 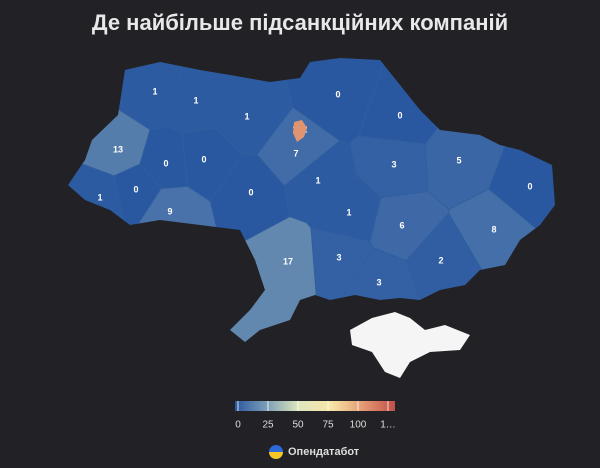 What do you see at coordinates (268, 425) in the screenshot?
I see `legend-tick-label: 25` at bounding box center [268, 425].